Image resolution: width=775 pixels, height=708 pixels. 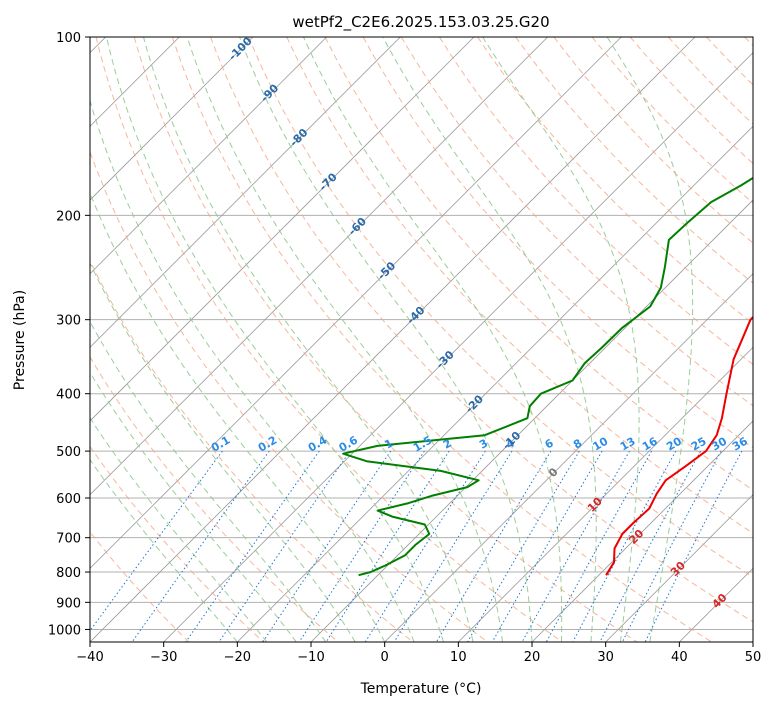 I want to click on x-tick-label: 50, so click(x=753, y=657).